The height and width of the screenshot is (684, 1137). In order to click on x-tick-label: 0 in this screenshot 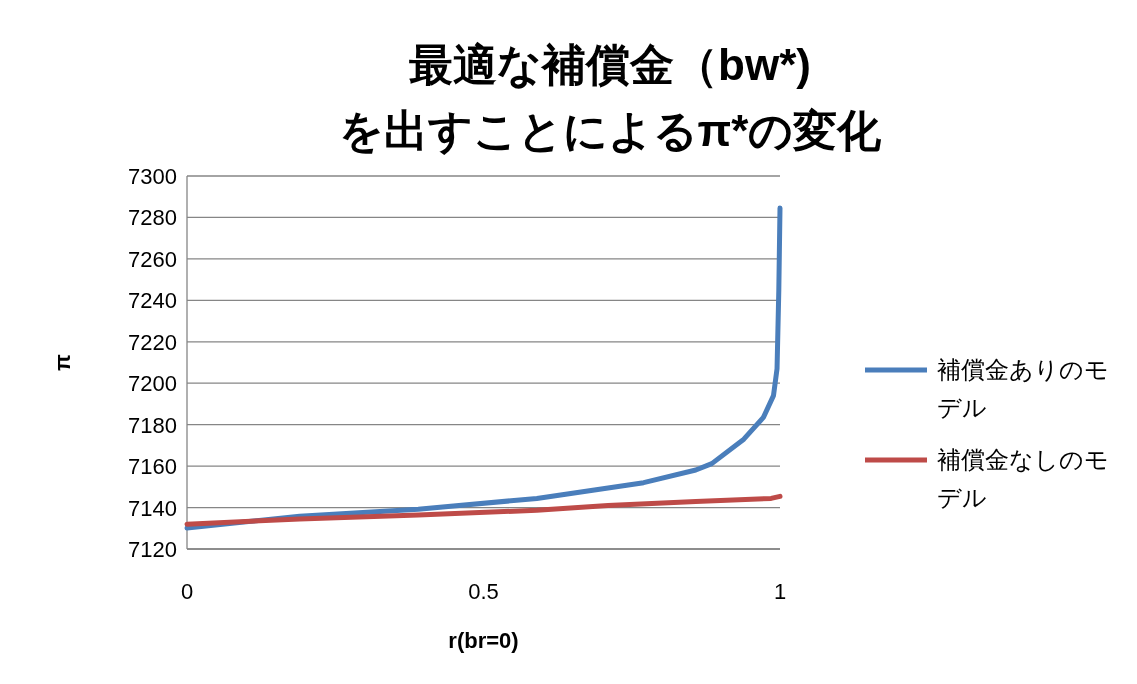, I will do `click(187, 591)`.